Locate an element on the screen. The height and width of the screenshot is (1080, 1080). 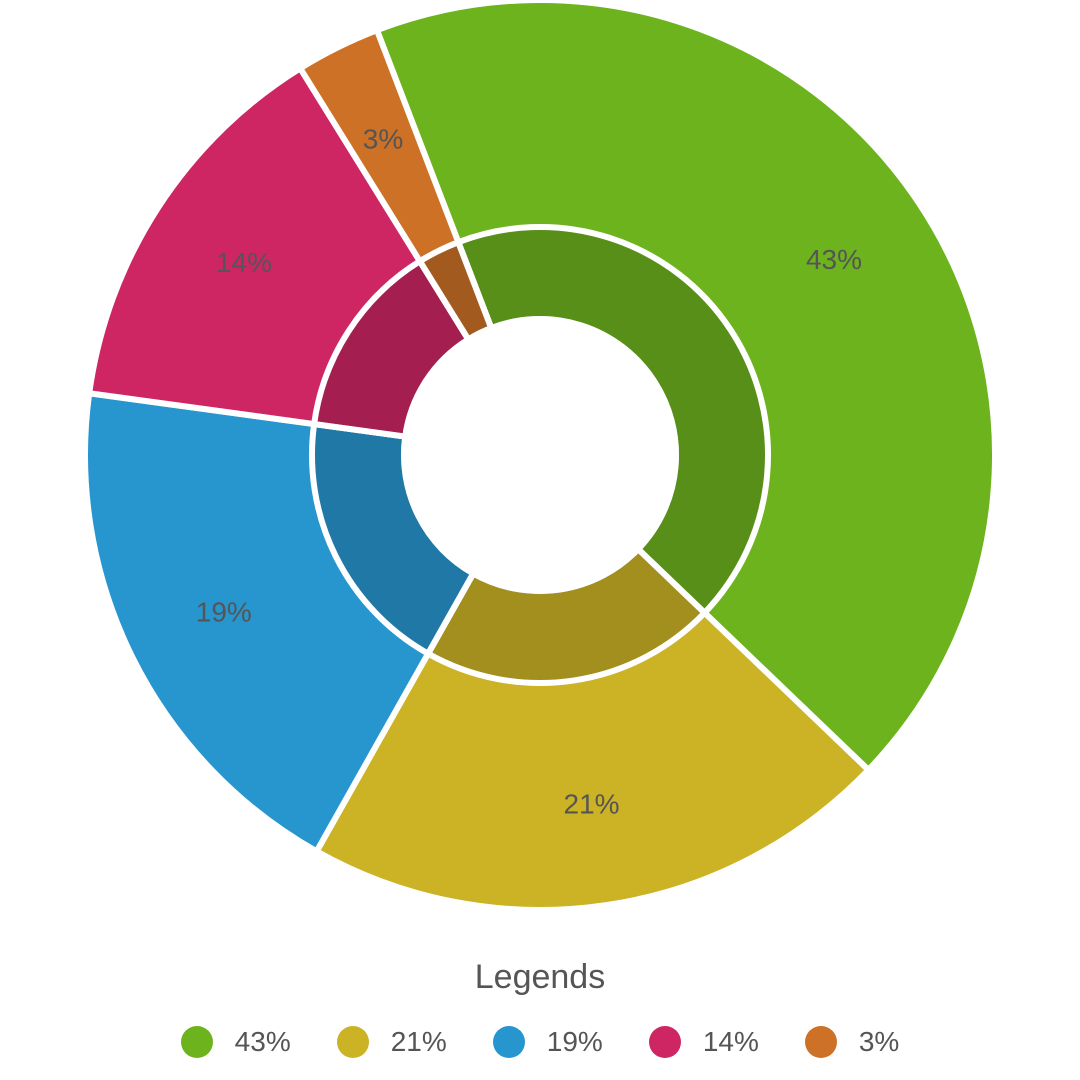
slice-label: 21% is located at coordinates (592, 804).